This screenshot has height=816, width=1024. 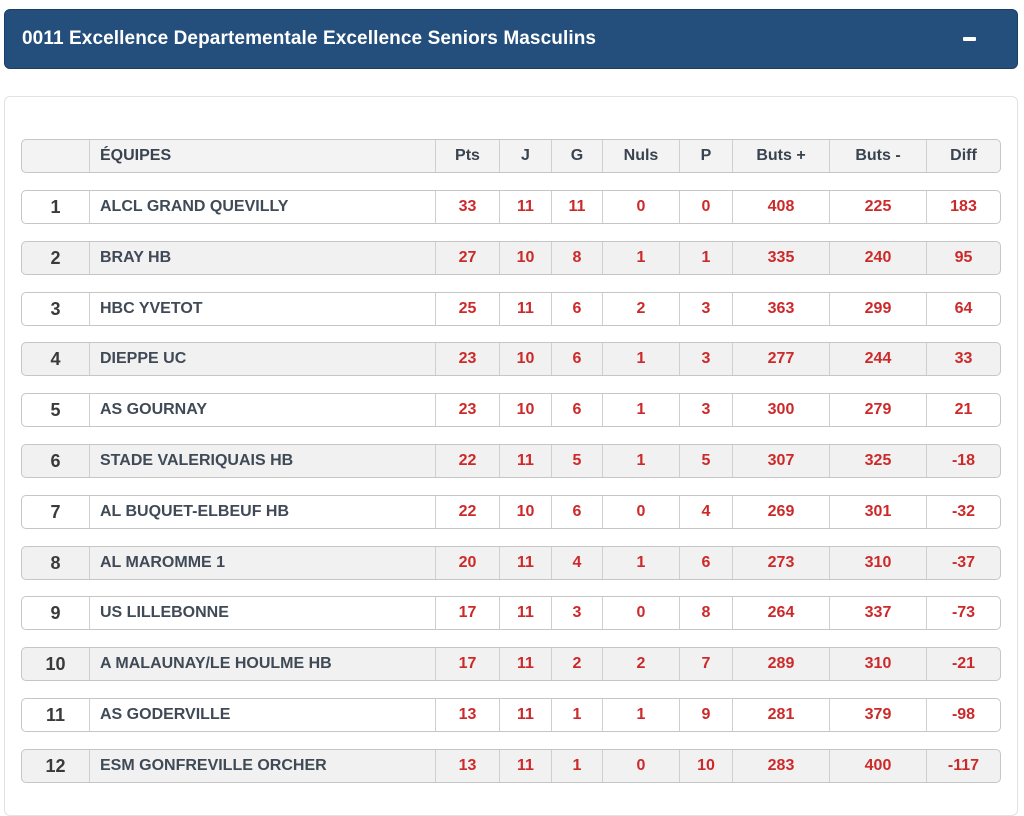 I want to click on points-cell: 13, so click(x=468, y=715).